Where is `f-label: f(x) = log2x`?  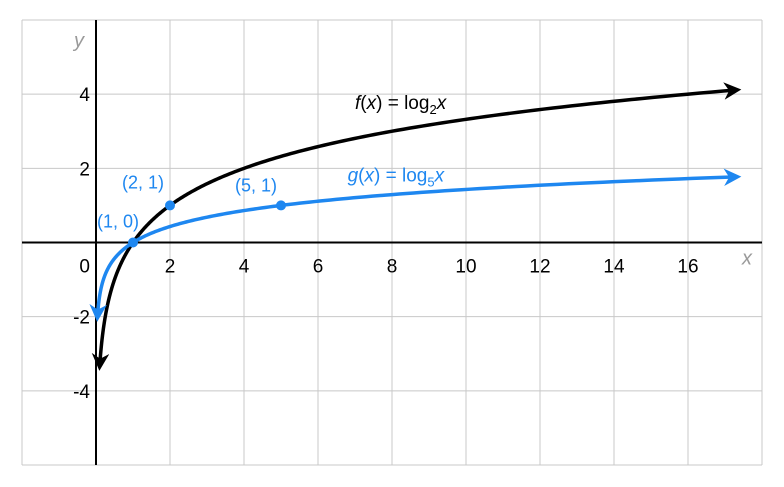 f-label: f(x) = log2x is located at coordinates (401, 105).